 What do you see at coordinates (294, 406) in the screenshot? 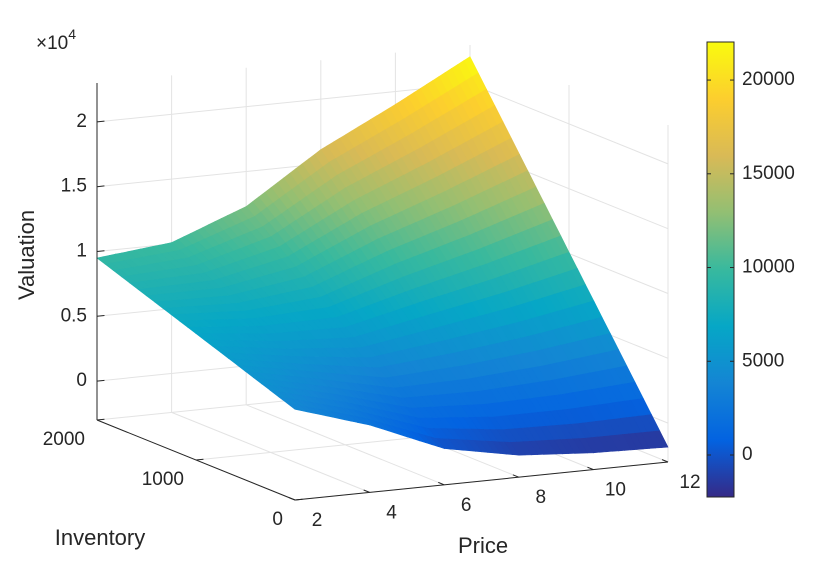
I see `surface-patch` at bounding box center [294, 406].